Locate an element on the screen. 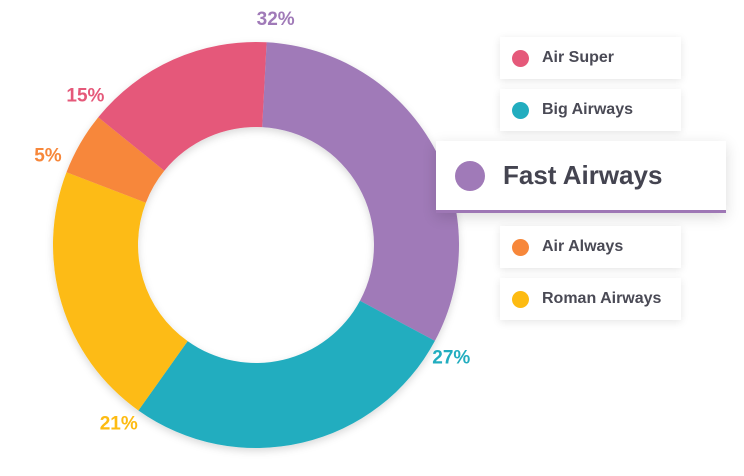  legend-item-fast-airways: Fast Airways is located at coordinates (581, 177).